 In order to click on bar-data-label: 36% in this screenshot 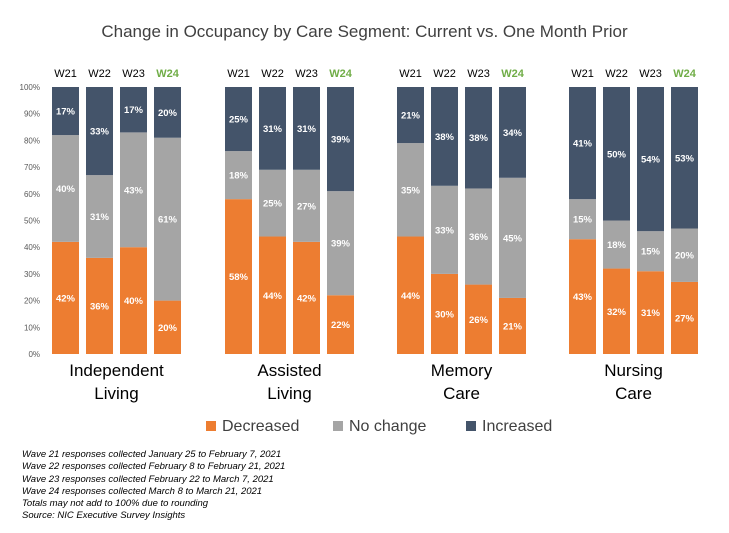, I will do `click(100, 306)`.